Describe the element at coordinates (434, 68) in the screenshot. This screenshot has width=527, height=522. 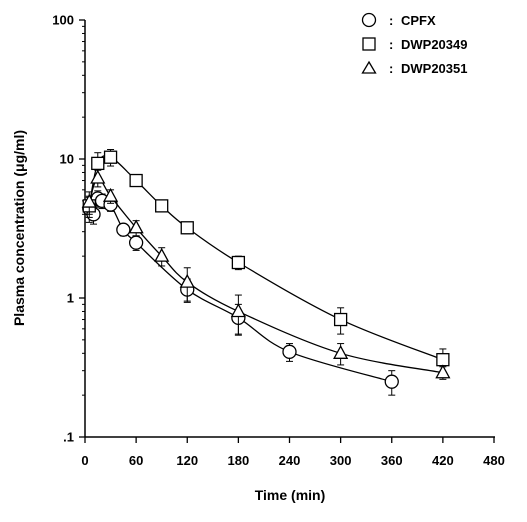
I see `legend-label-dwp20351: DWP20351` at that location.